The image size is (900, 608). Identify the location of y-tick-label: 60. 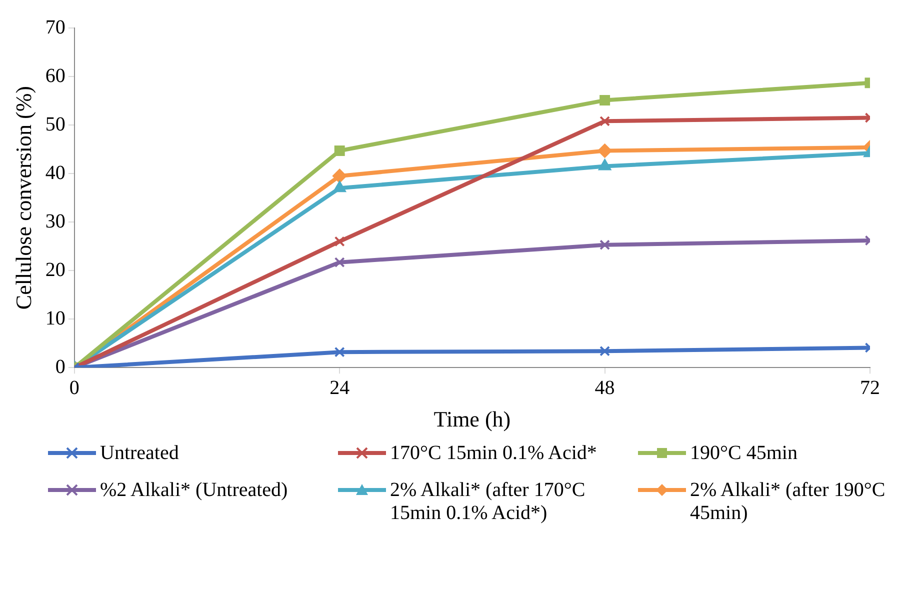
(55, 75).